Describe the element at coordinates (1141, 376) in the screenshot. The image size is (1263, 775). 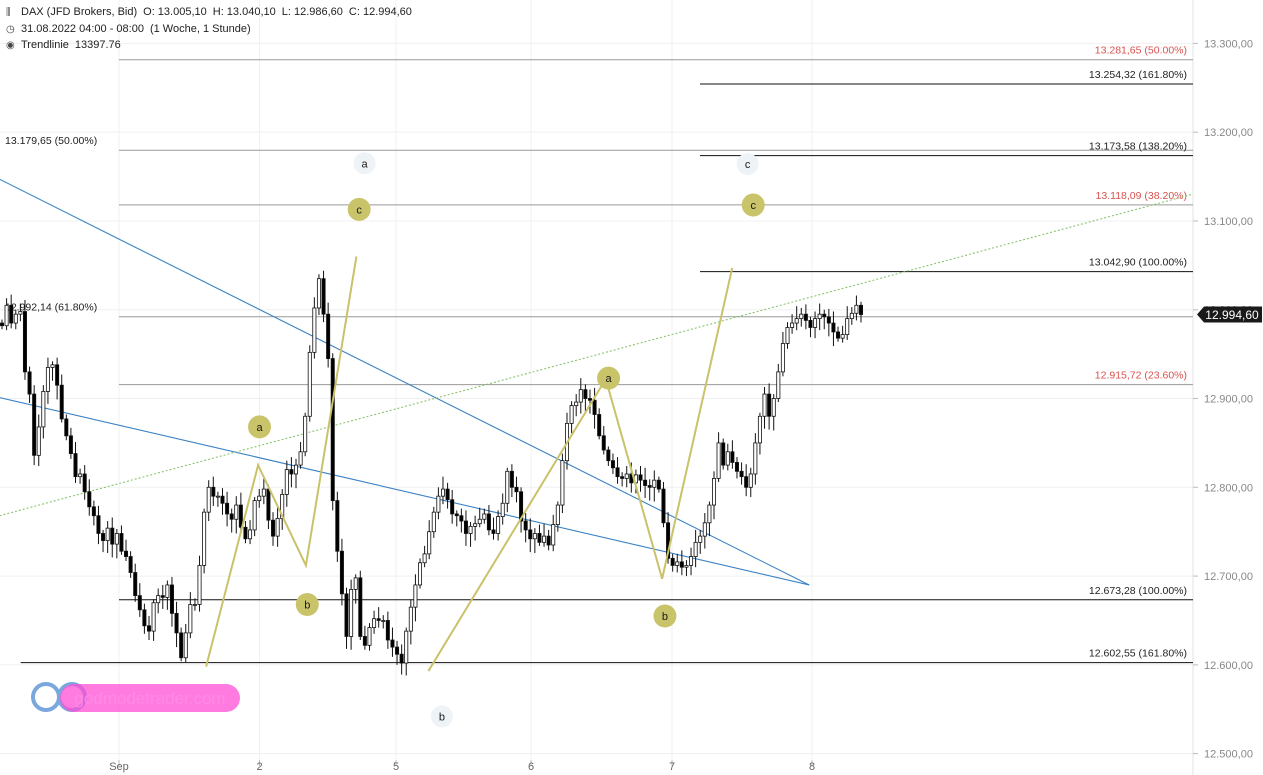
I see `fib-level-label: 12.915,72 (23.60%)` at that location.